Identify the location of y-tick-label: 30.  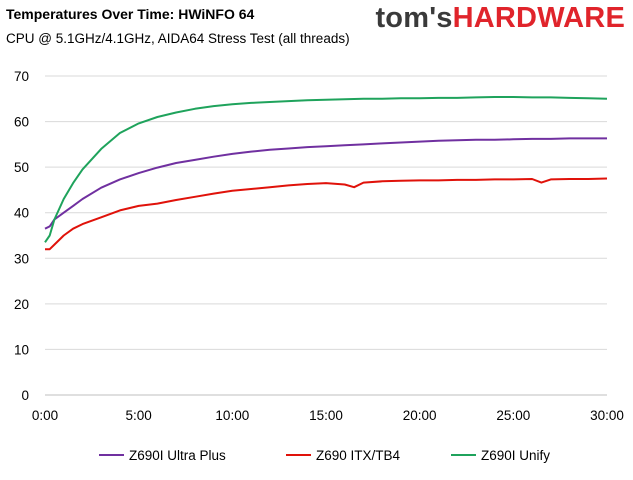
(21, 258).